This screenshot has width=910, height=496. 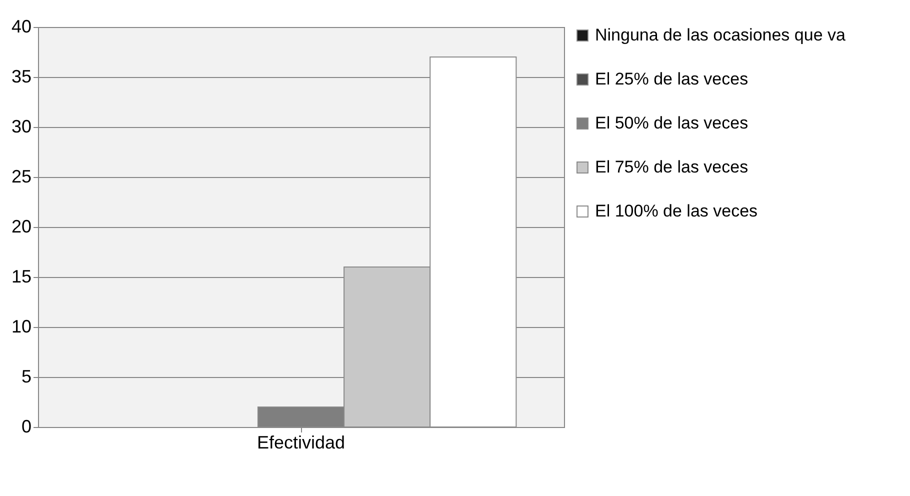 I want to click on y-tick-label: 30, so click(x=21, y=126).